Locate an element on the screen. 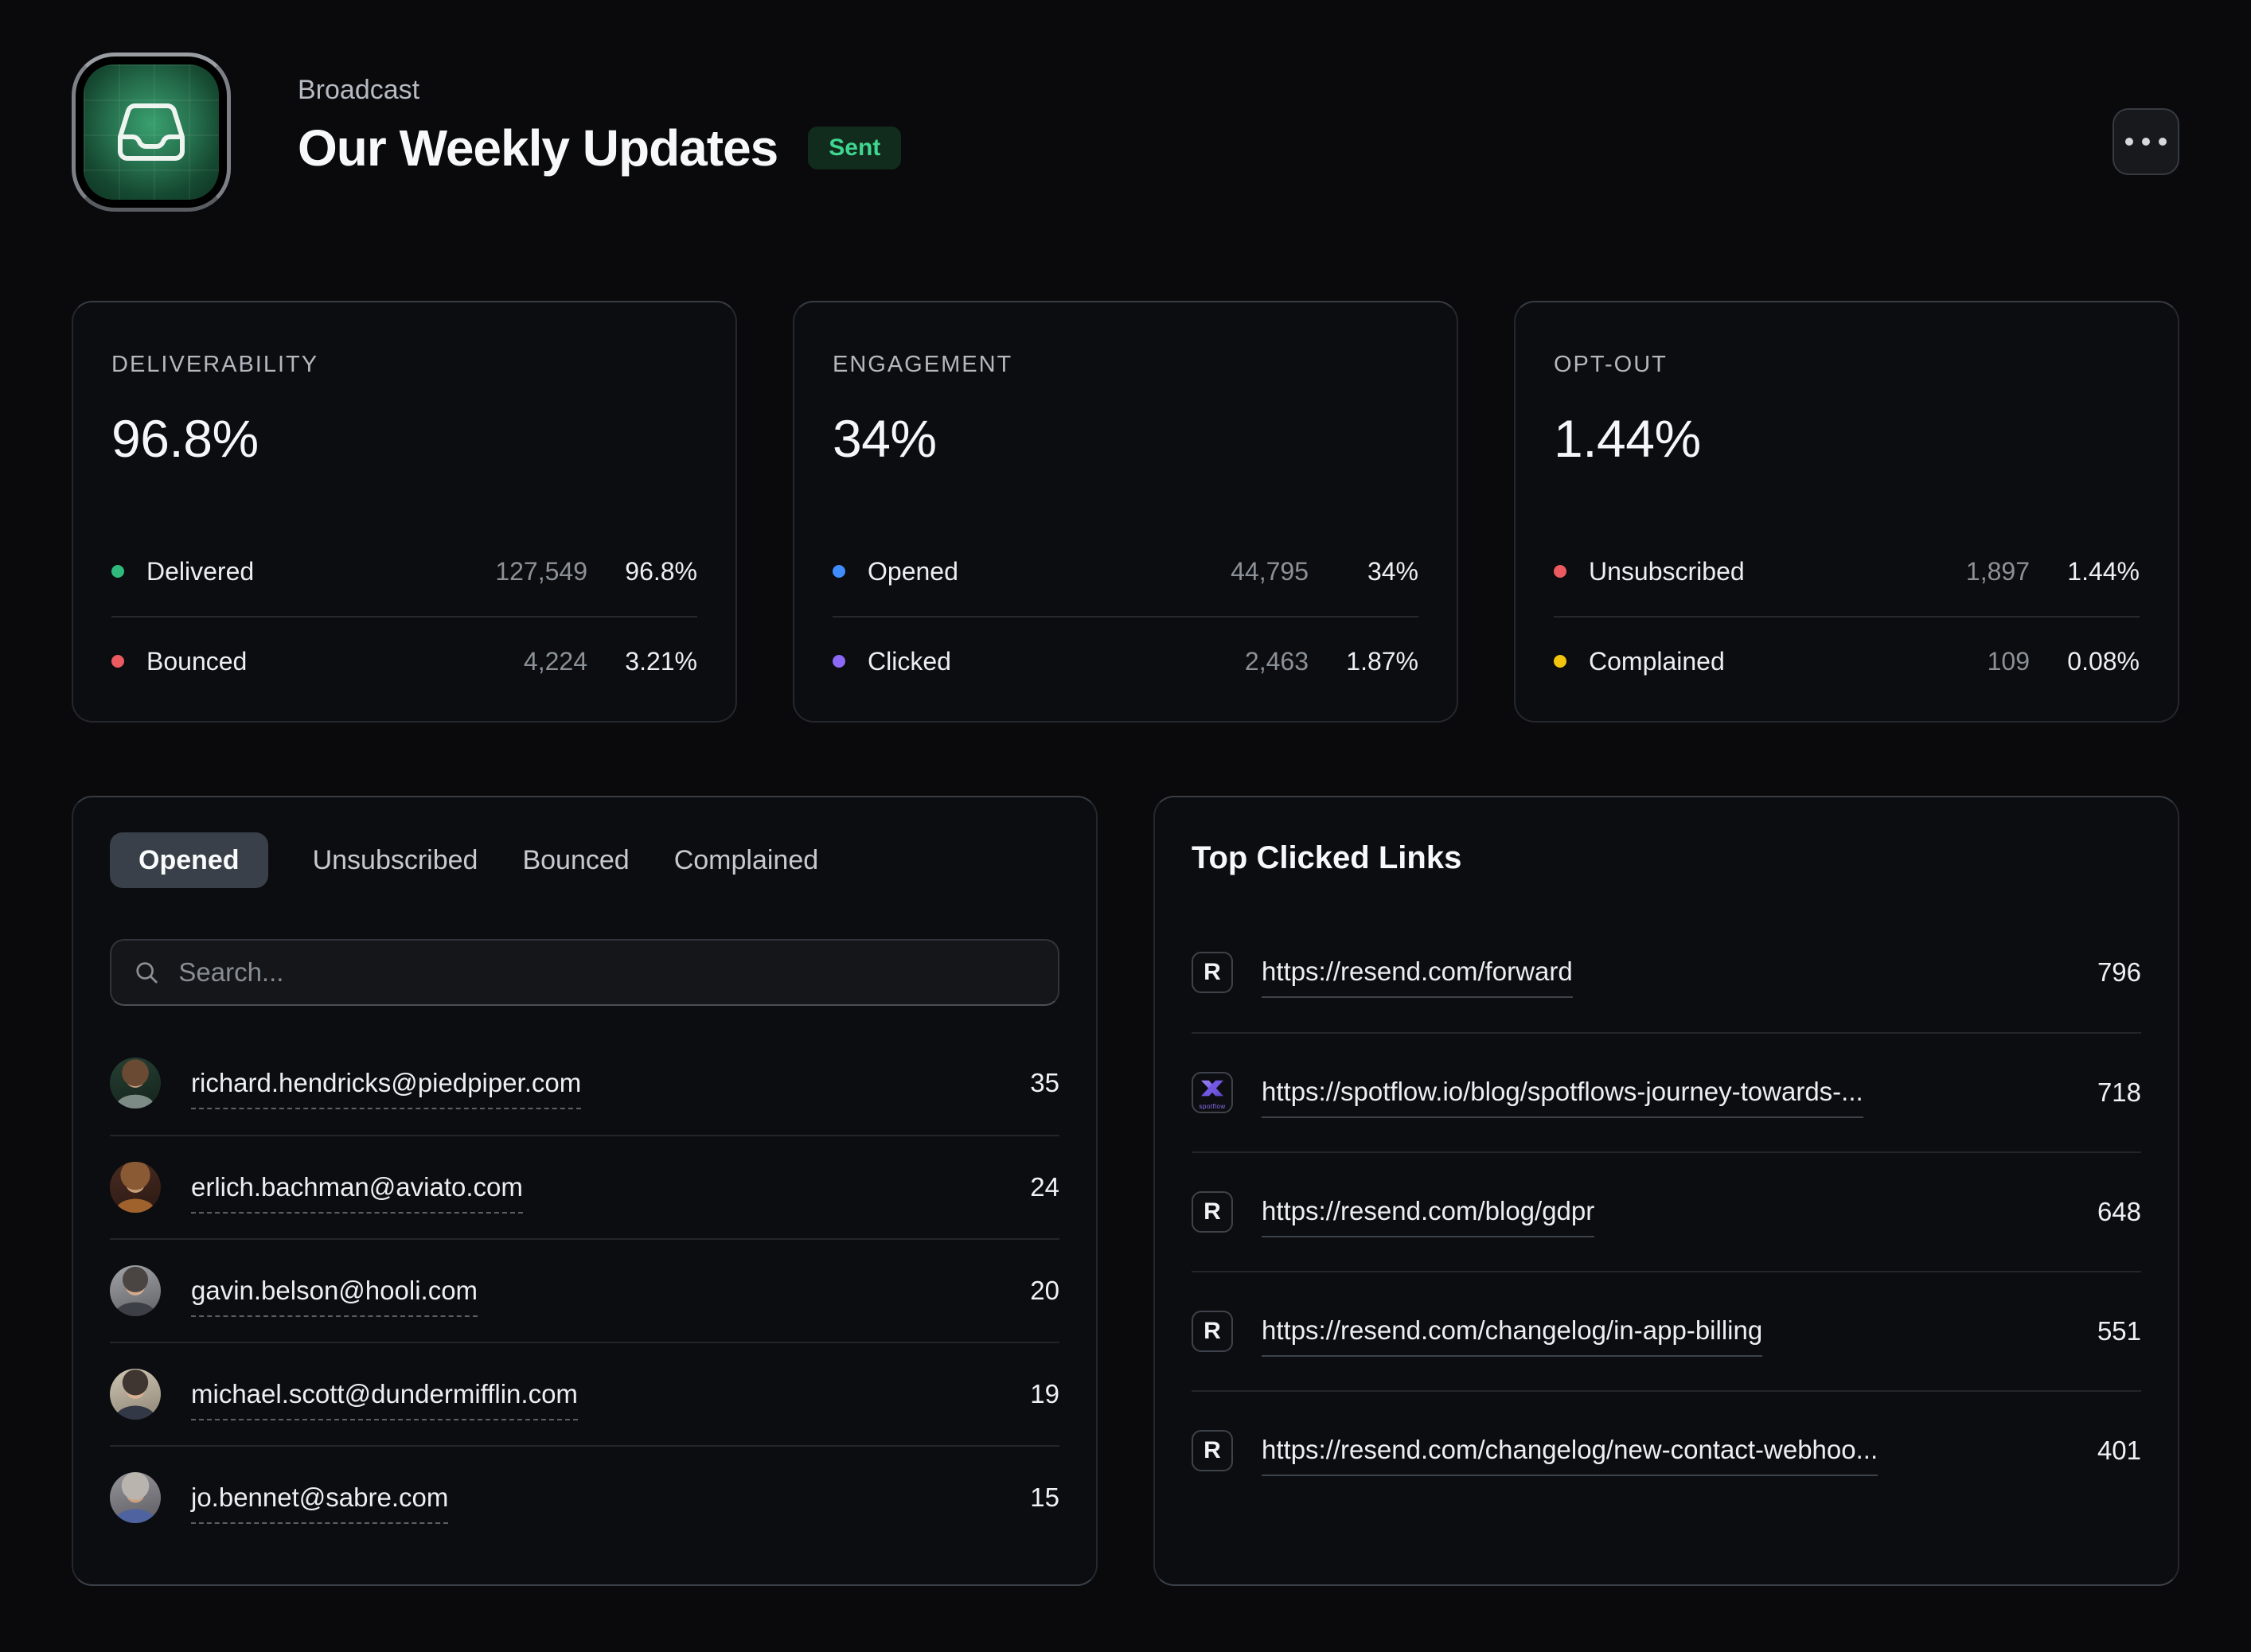 The width and height of the screenshot is (2251, 1652). card-value: 1.44% is located at coordinates (1627, 438).